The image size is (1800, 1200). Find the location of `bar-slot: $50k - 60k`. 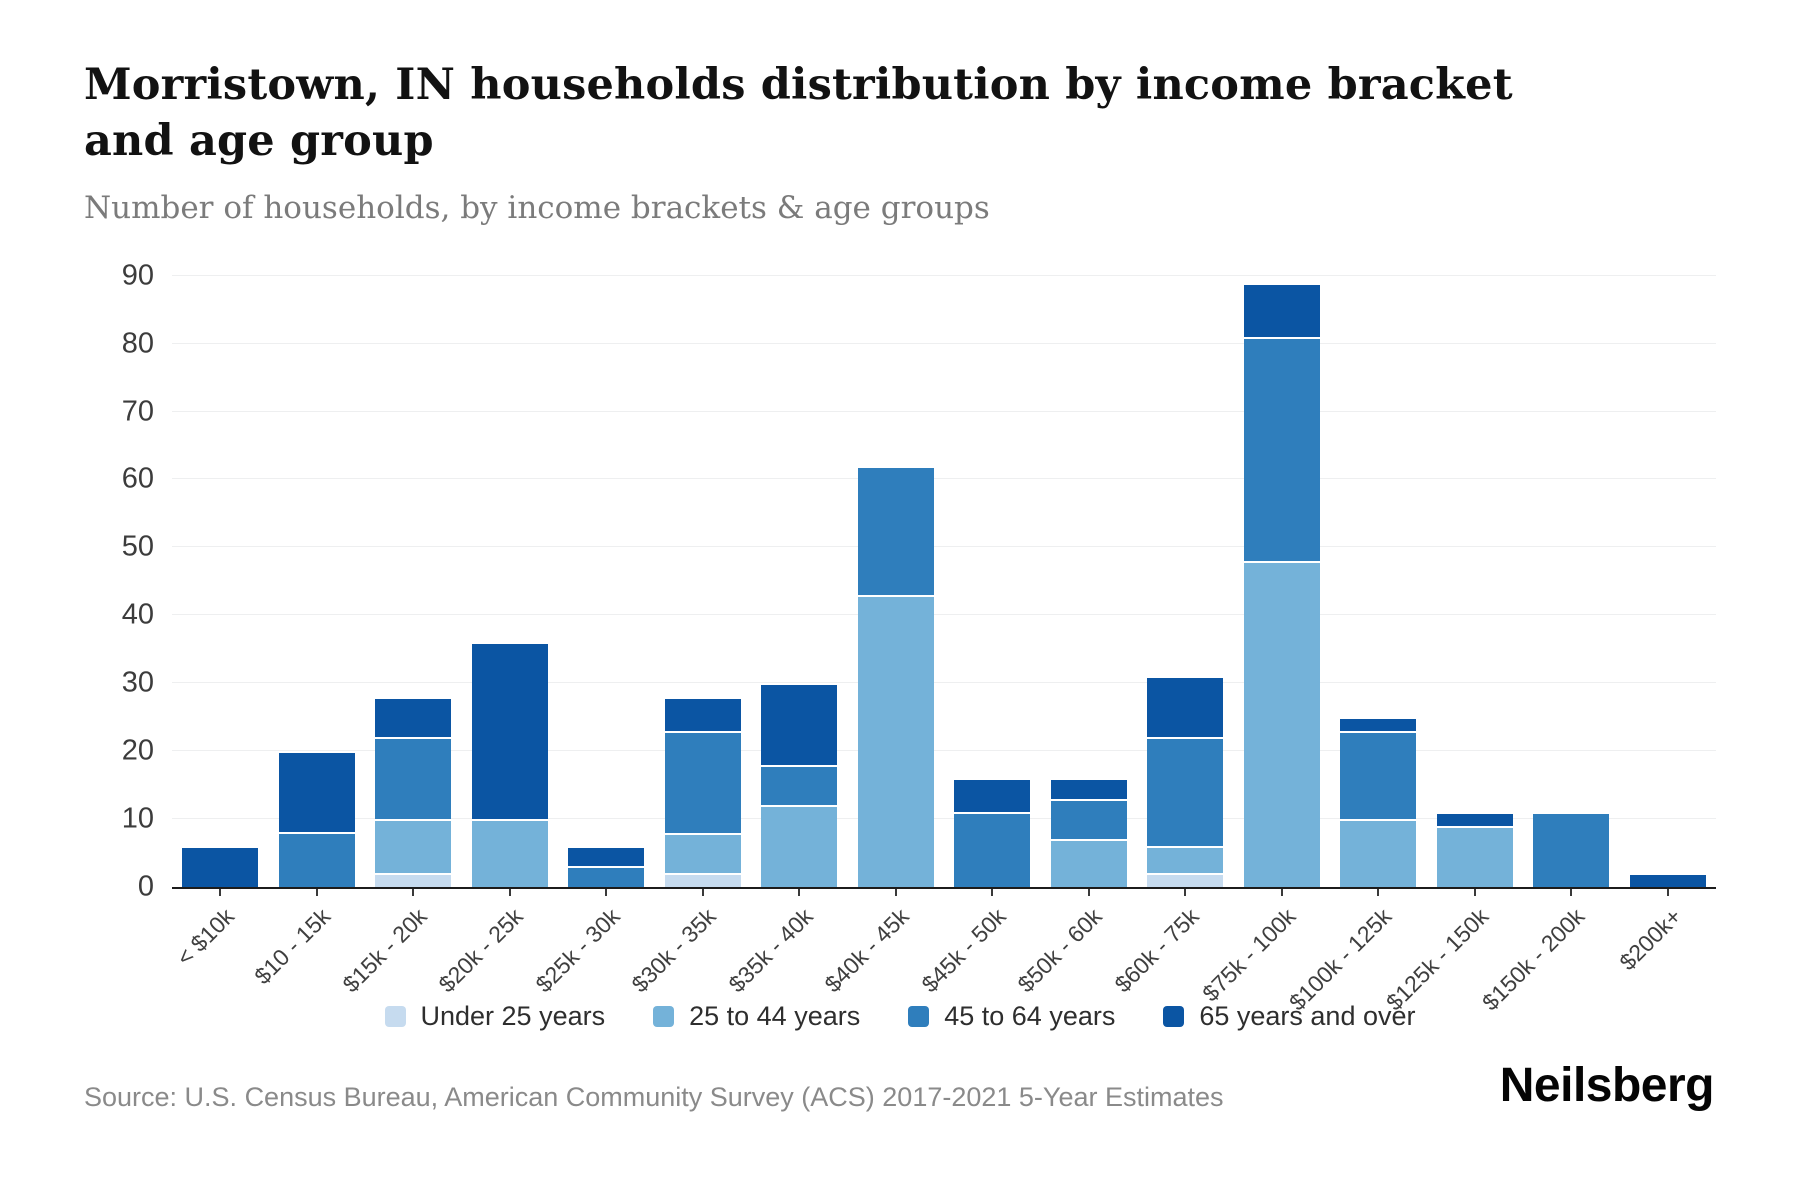

bar-slot: $50k - 60k is located at coordinates (1075, 636).